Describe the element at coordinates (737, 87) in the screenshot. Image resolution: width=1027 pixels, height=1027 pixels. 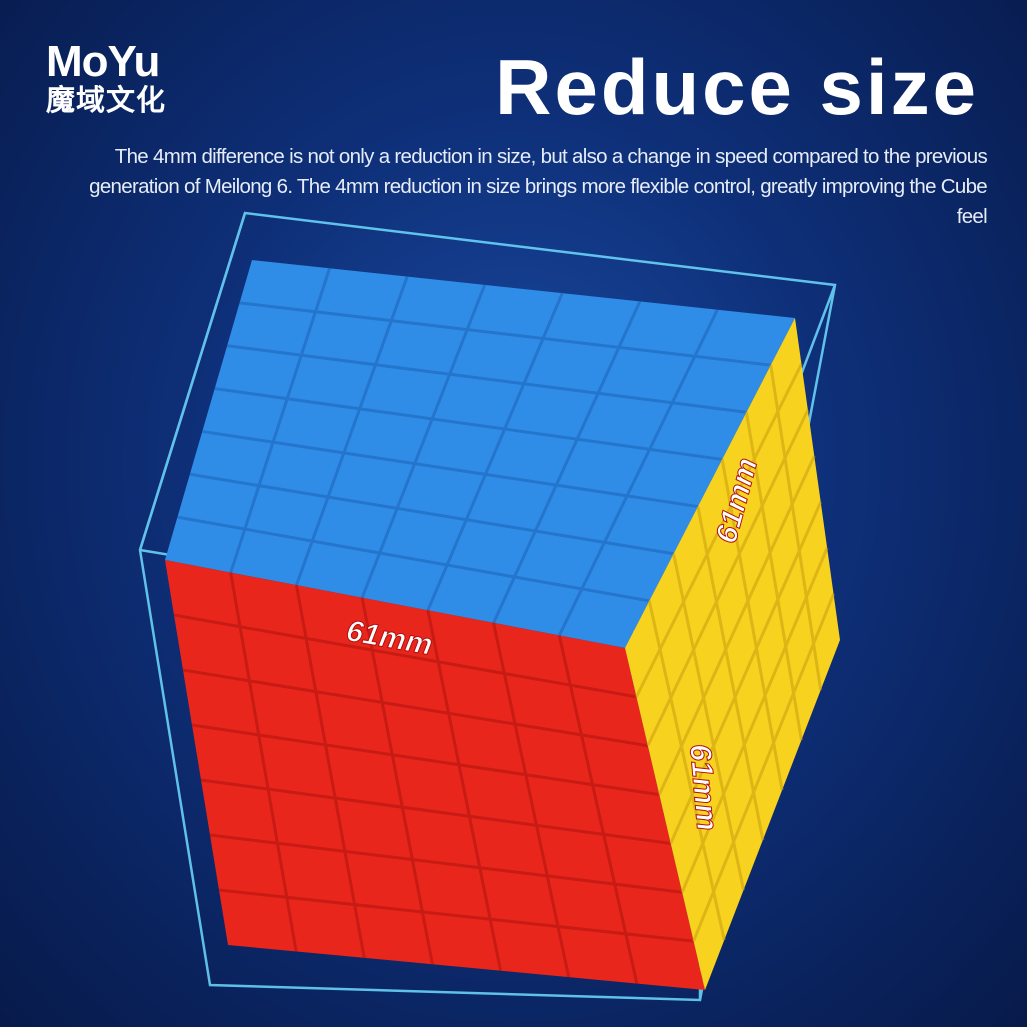
I see `page-title: Reduce size` at that location.